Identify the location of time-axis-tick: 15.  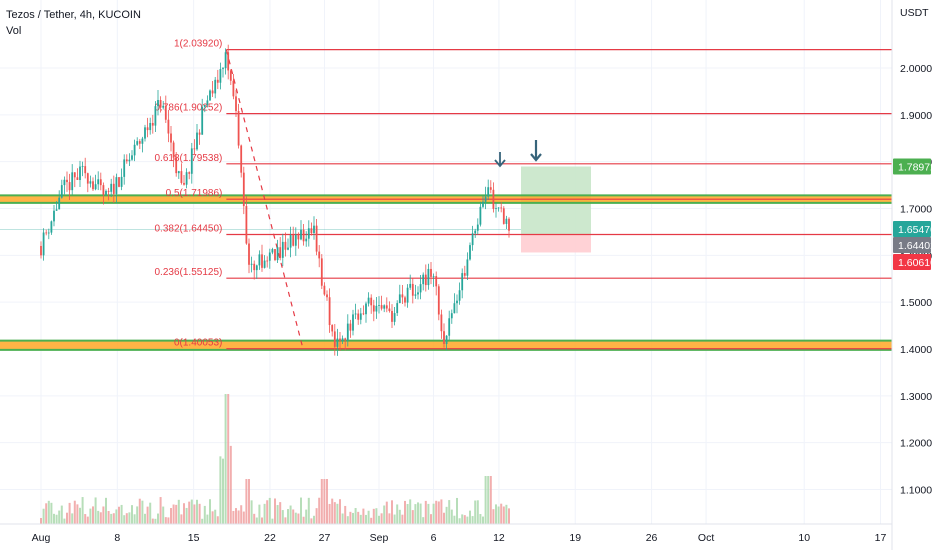
(194, 538).